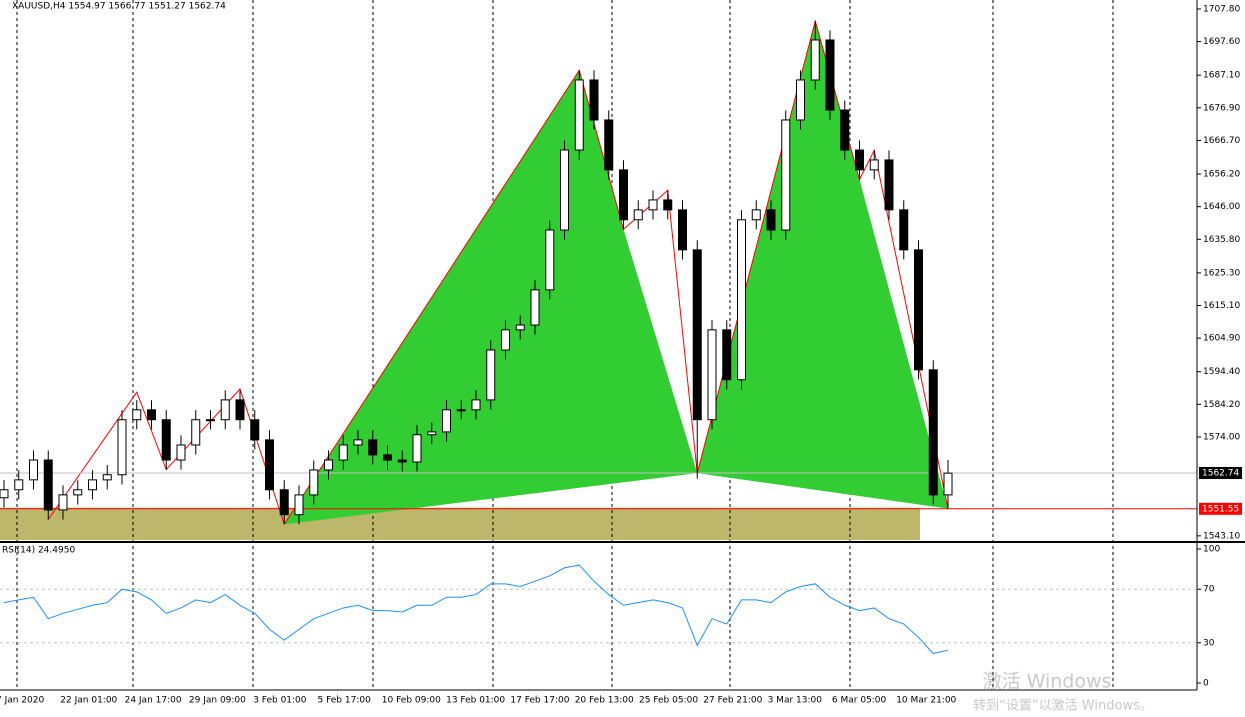  What do you see at coordinates (926, 701) in the screenshot?
I see `x-tick-label: 10 Mar 21:00` at bounding box center [926, 701].